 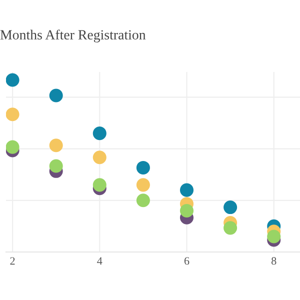 I want to click on chart-title: Months After Registration, so click(x=73, y=36).